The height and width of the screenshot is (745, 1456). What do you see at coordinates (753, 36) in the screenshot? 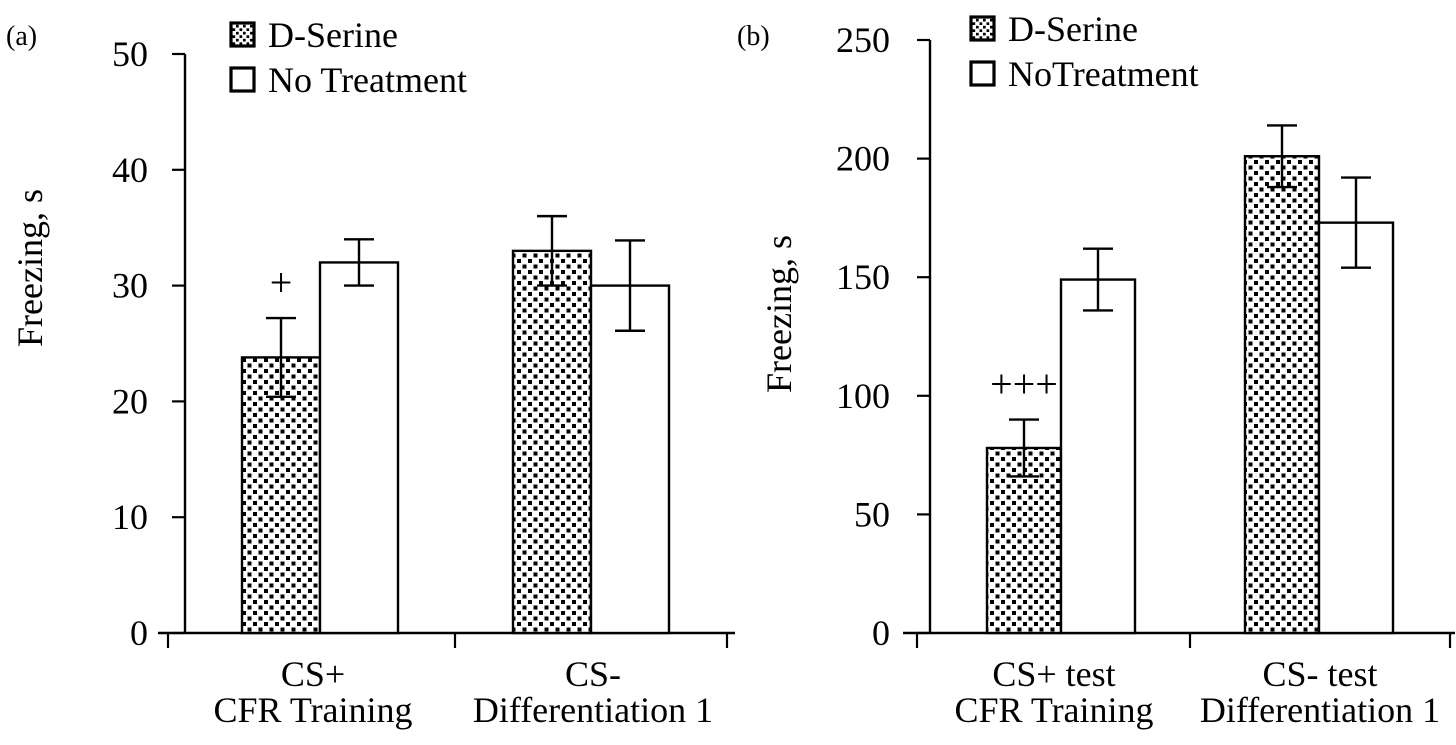
I see `panel-b-label: (b)` at bounding box center [753, 36].